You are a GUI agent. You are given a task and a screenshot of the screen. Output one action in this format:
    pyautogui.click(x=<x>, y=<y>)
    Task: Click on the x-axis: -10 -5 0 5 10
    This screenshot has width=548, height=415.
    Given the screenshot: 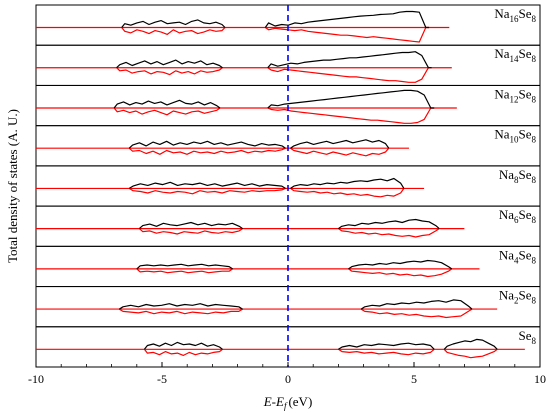 What is the action you would take?
    pyautogui.click(x=287, y=374)
    